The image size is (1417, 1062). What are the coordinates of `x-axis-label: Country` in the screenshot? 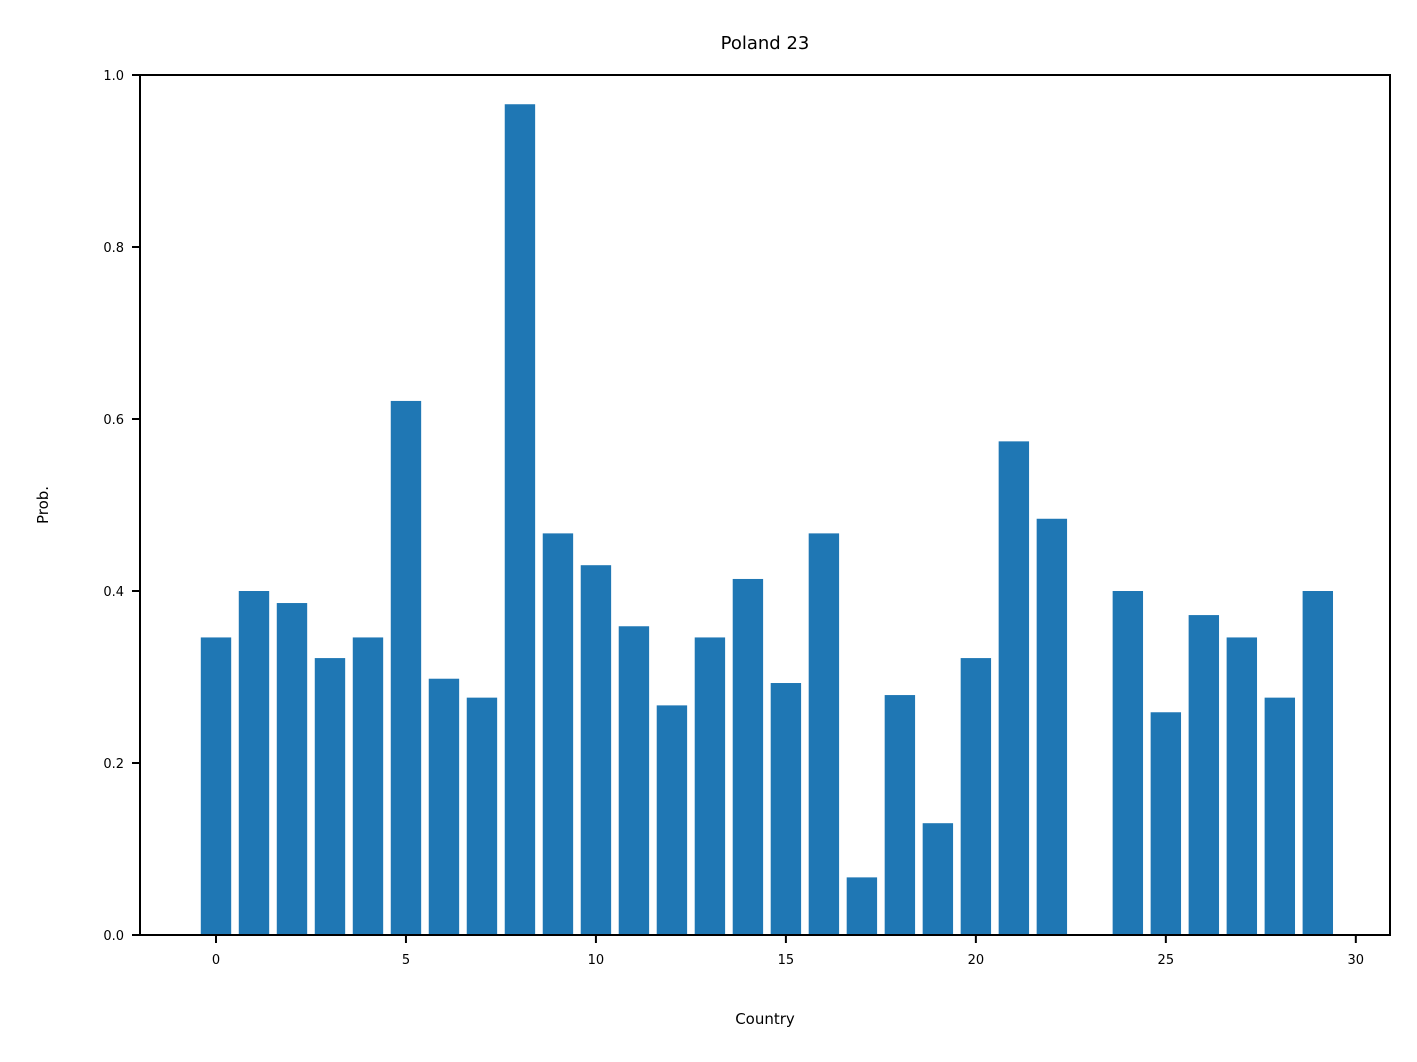 It's located at (765, 1019).